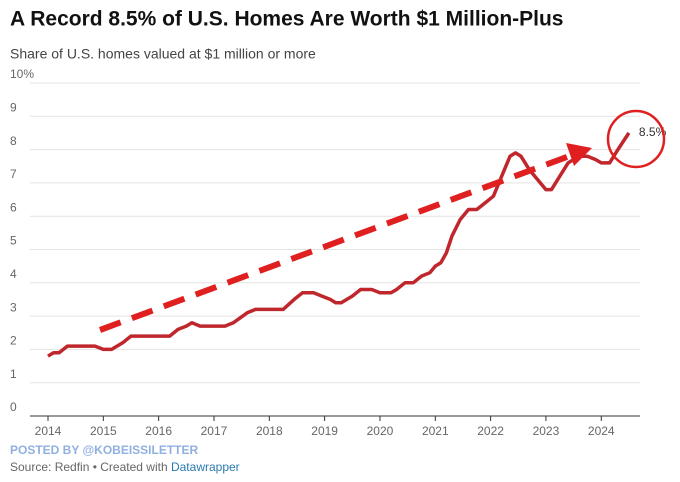 The width and height of the screenshot is (680, 482). What do you see at coordinates (13, 274) in the screenshot?
I see `y-tick-label: 4` at bounding box center [13, 274].